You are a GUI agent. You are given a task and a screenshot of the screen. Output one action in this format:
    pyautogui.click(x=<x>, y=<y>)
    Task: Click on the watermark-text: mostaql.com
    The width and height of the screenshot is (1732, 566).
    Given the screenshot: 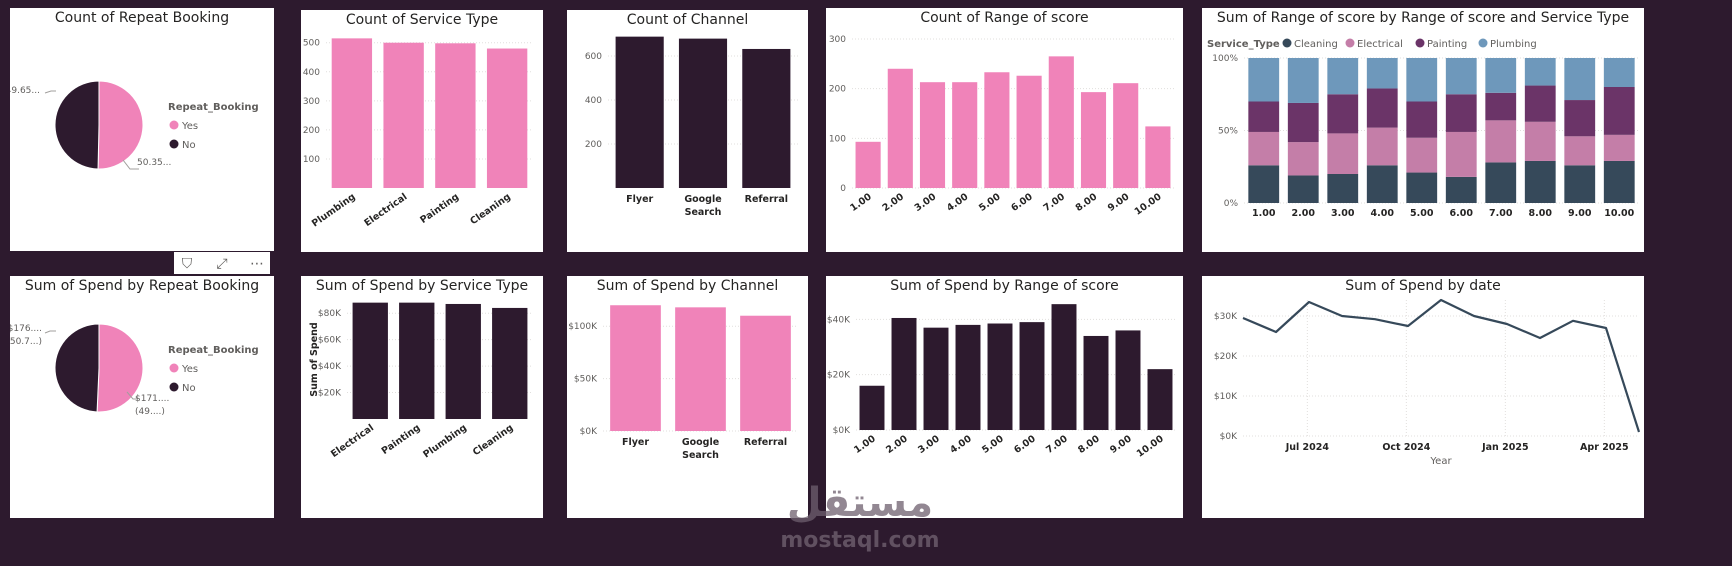 What is the action you would take?
    pyautogui.click(x=860, y=540)
    